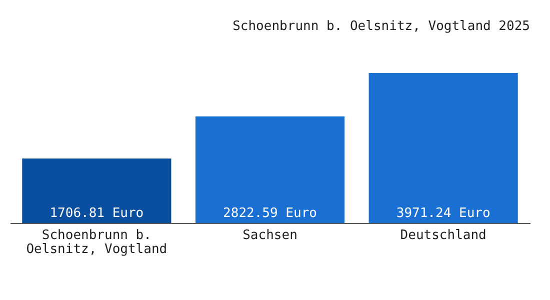  What do you see at coordinates (381, 26) in the screenshot?
I see `chart-title: Schoenbrunn b. Oelsnitz, Vogtland 2025` at bounding box center [381, 26].